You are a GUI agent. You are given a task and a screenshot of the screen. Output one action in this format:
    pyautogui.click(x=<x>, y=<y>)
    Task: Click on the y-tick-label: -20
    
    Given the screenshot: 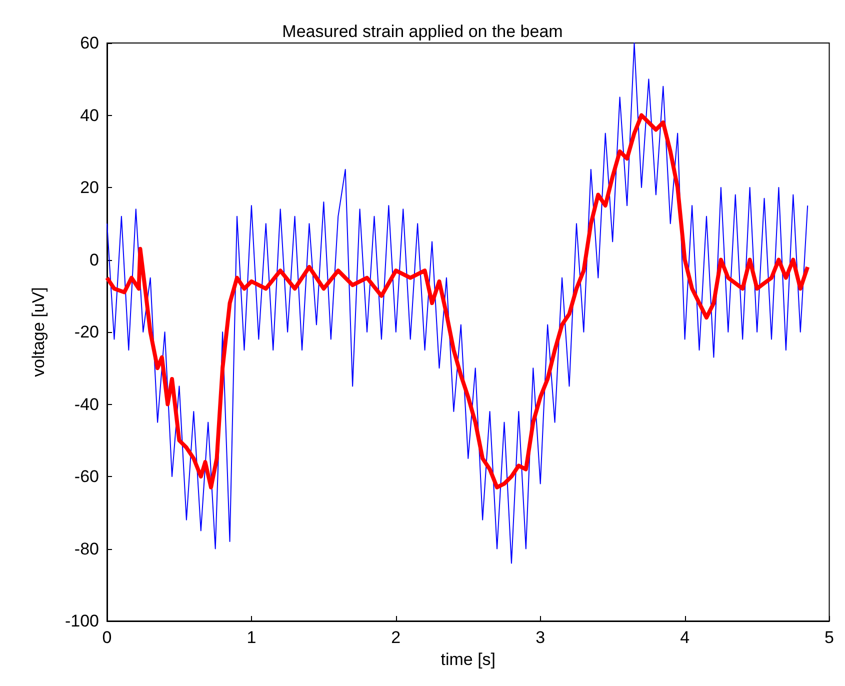 What is the action you would take?
    pyautogui.click(x=86, y=332)
    